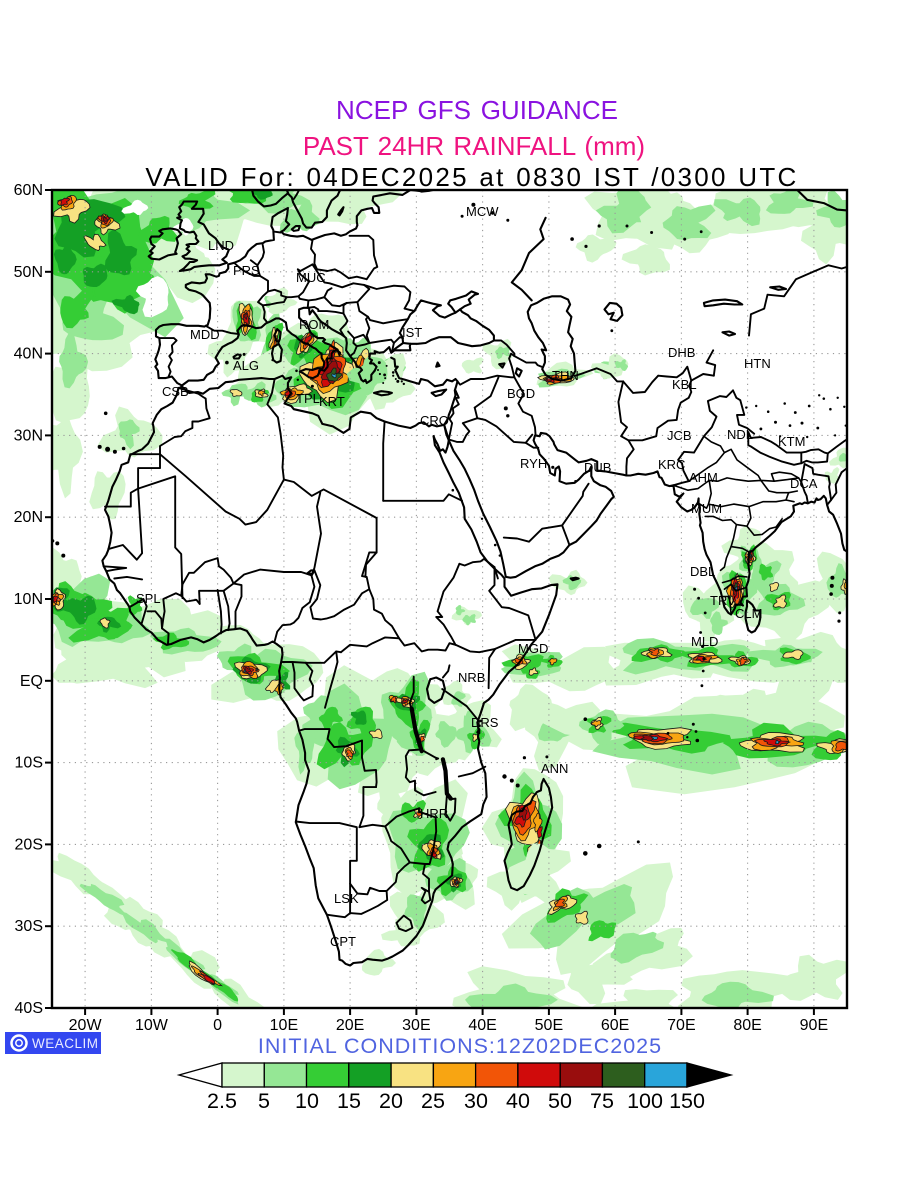  I want to click on svg-text: MUM, so click(706, 508).